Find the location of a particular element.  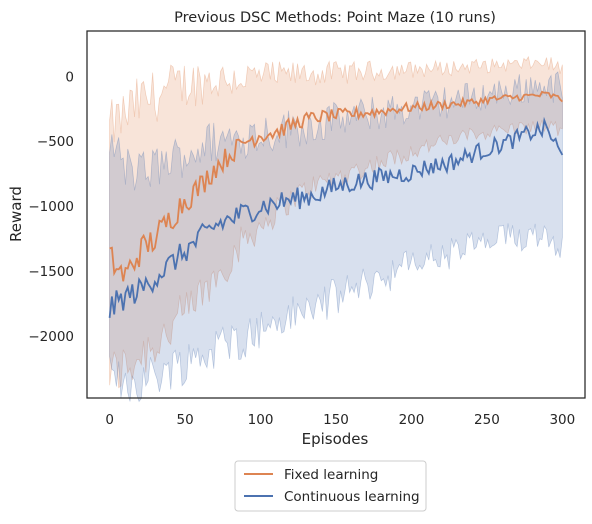

x-tick-label: 100 is located at coordinates (261, 420).